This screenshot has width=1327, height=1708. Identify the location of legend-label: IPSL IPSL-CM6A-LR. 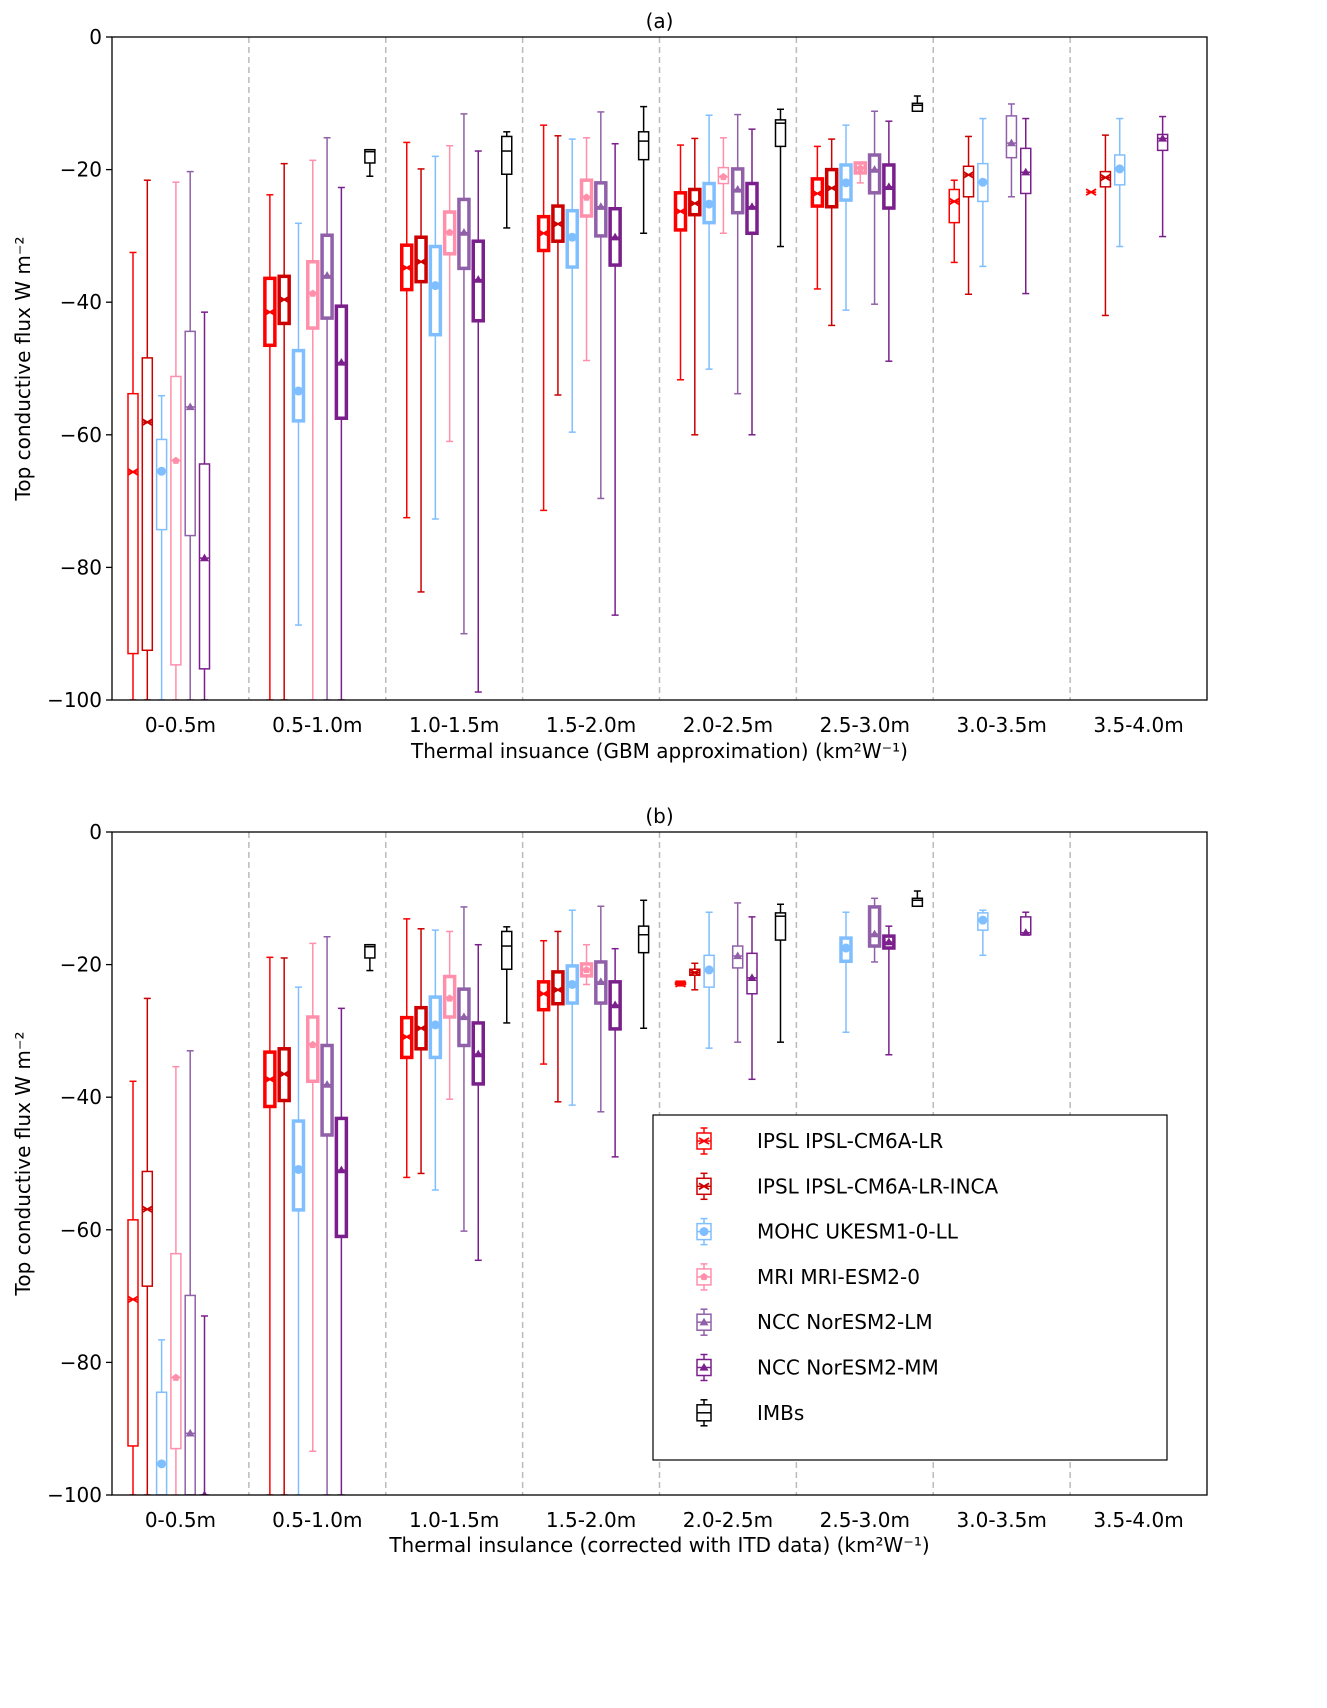
(850, 1141).